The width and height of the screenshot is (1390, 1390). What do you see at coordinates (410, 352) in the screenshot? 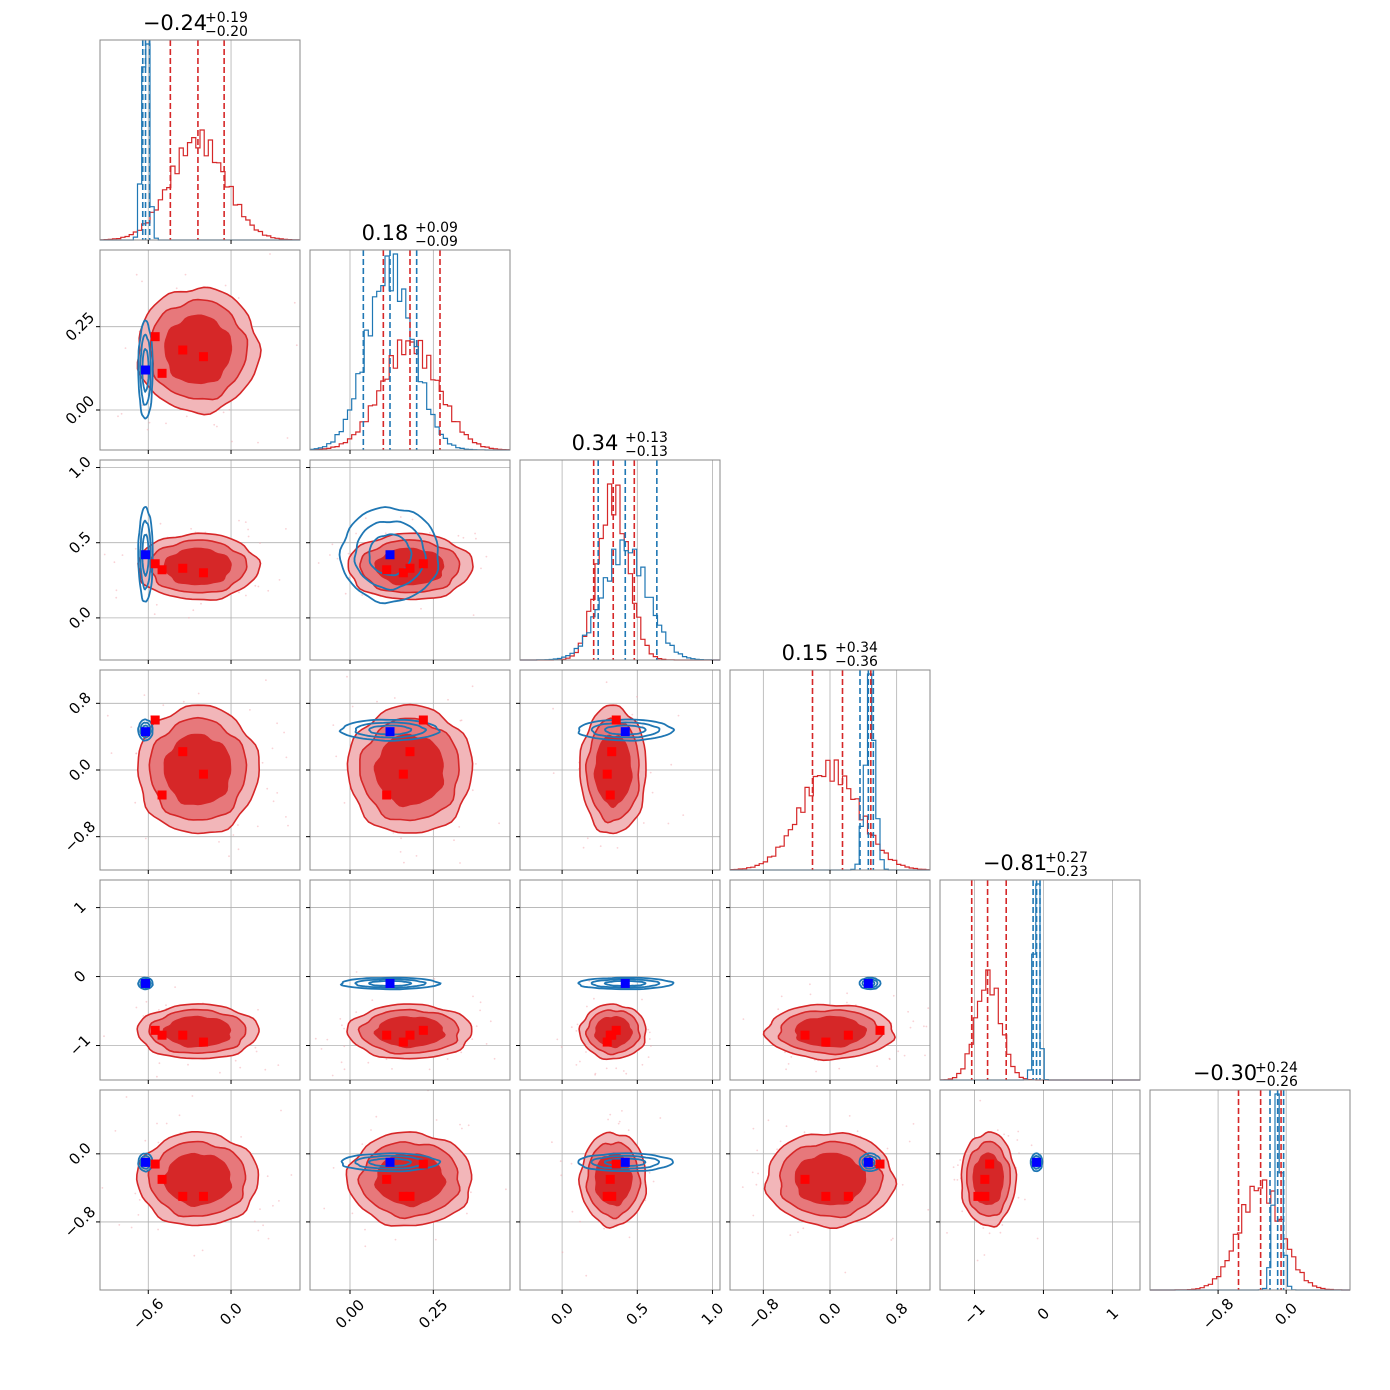
I see `blue-histogram` at bounding box center [410, 352].